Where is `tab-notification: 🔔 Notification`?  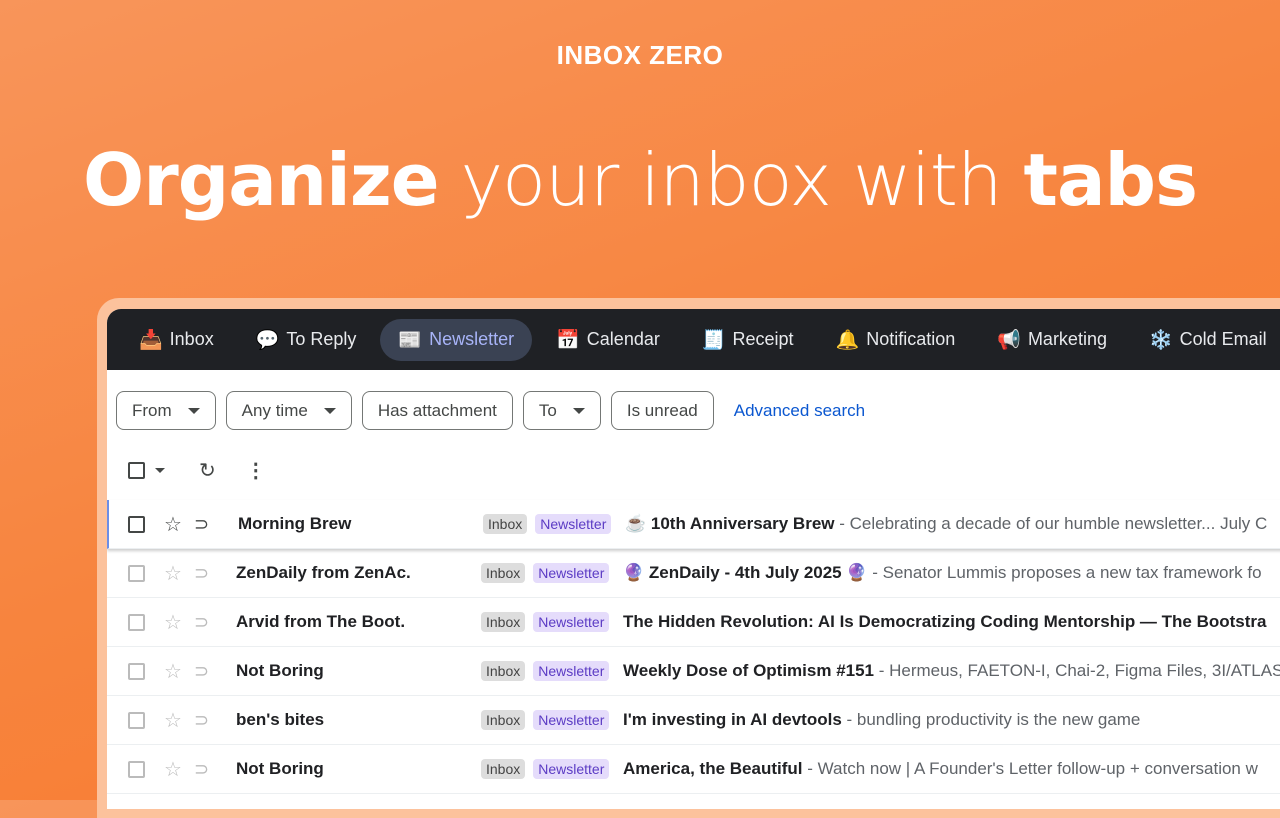
tab-notification: 🔔 Notification is located at coordinates (896, 340).